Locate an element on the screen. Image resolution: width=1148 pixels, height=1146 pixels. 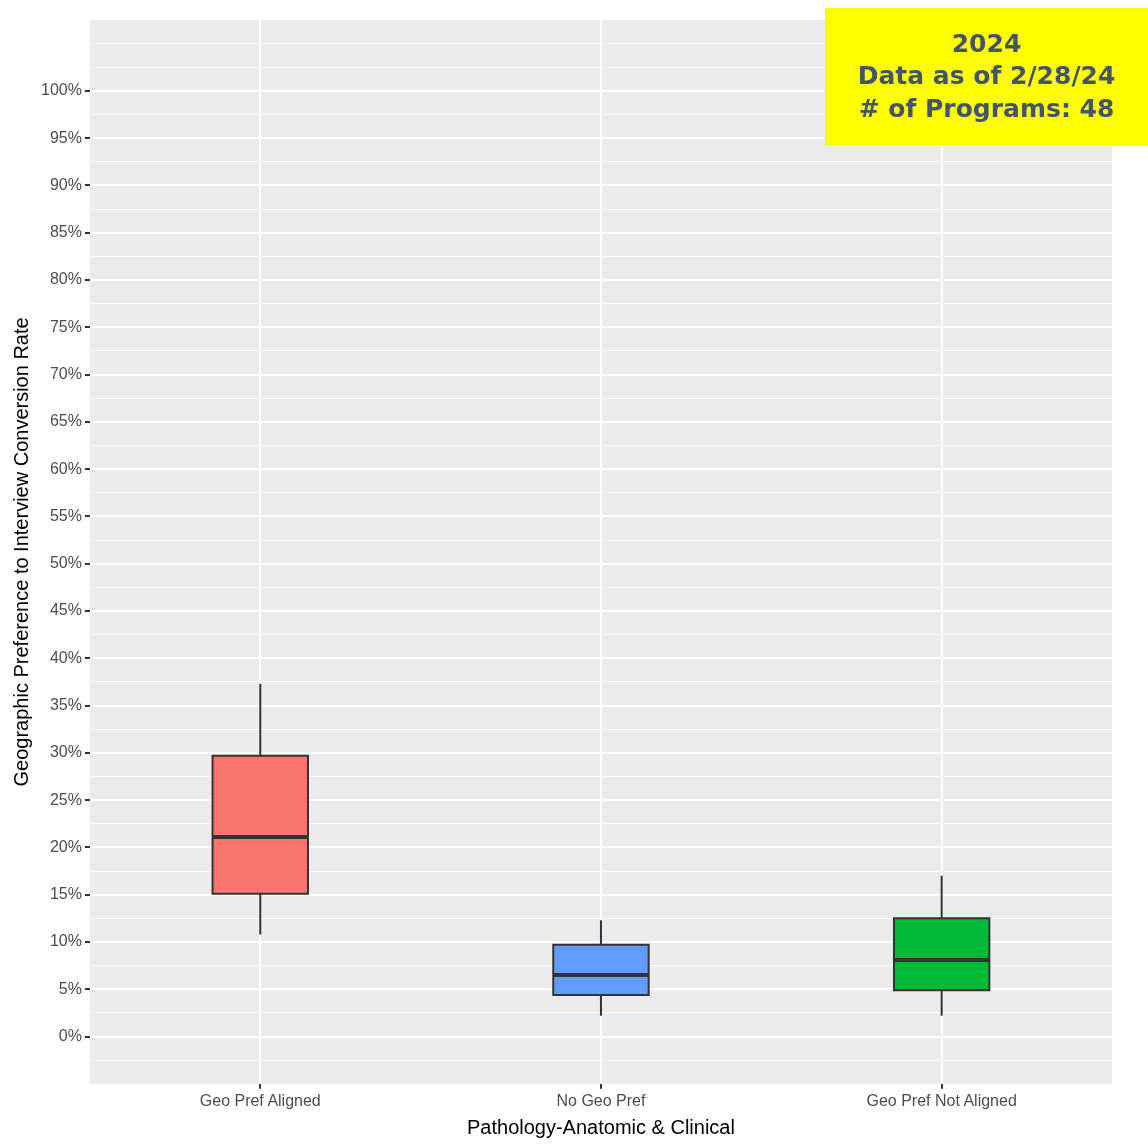
y-tick-label: 5% is located at coordinates (70, 988).